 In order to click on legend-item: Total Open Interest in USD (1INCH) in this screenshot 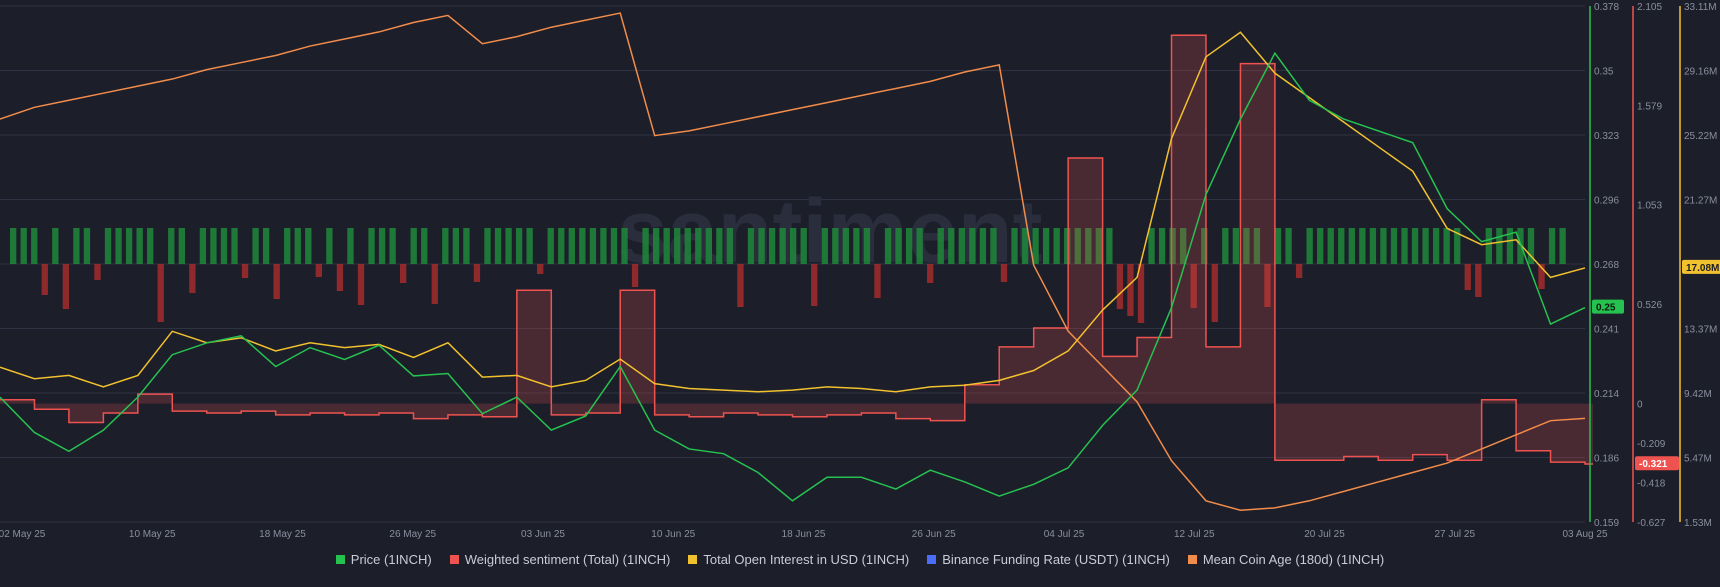, I will do `click(798, 559)`.